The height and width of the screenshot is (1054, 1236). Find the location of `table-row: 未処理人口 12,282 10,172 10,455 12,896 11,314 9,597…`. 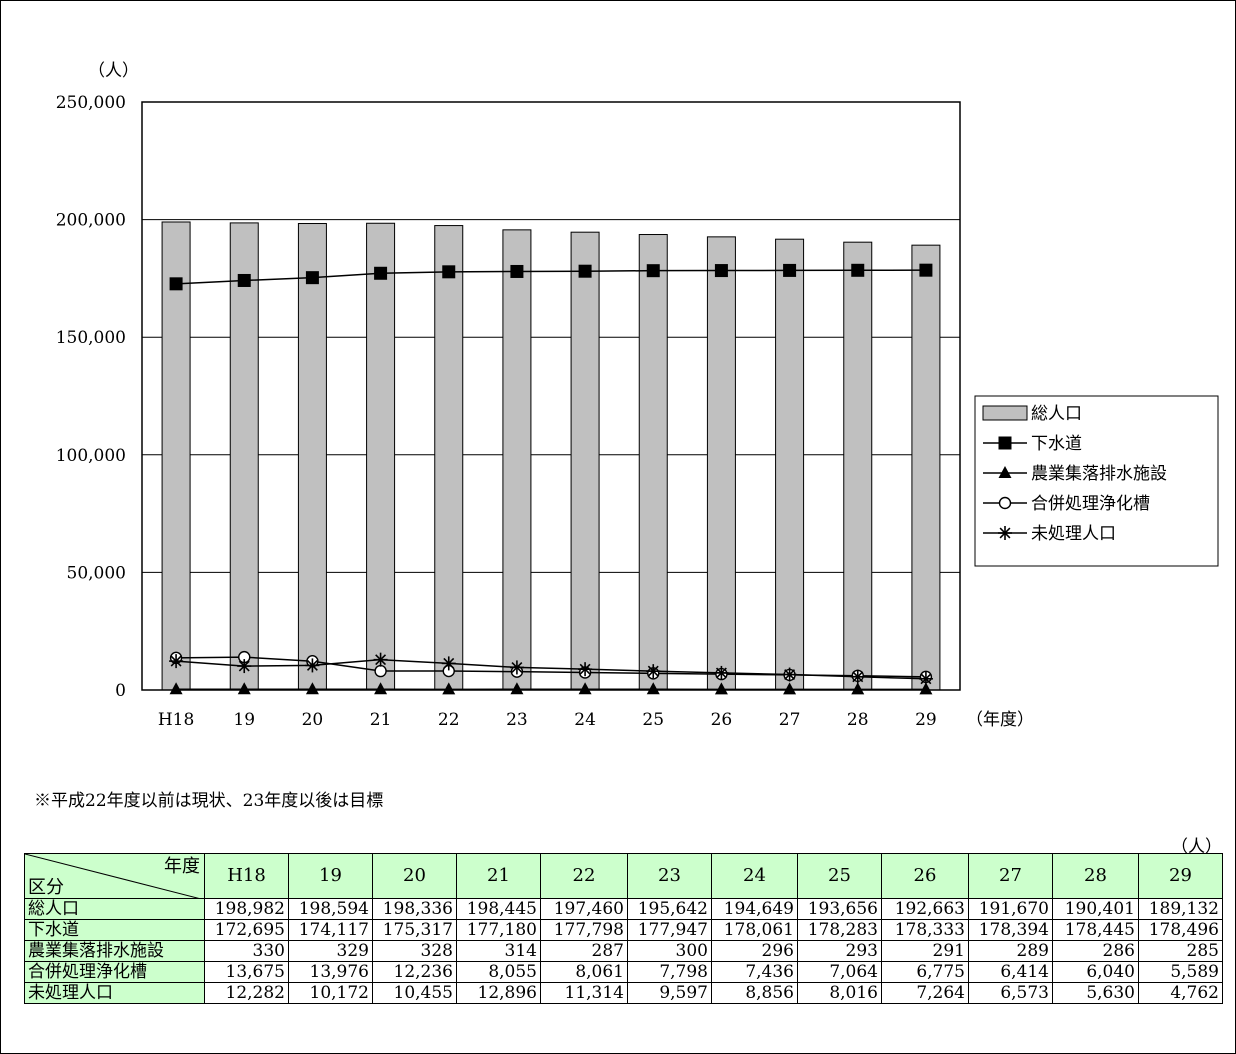

table-row: 未処理人口 12,282 10,172 10,455 12,896 11,314 9,597… is located at coordinates (623, 993).